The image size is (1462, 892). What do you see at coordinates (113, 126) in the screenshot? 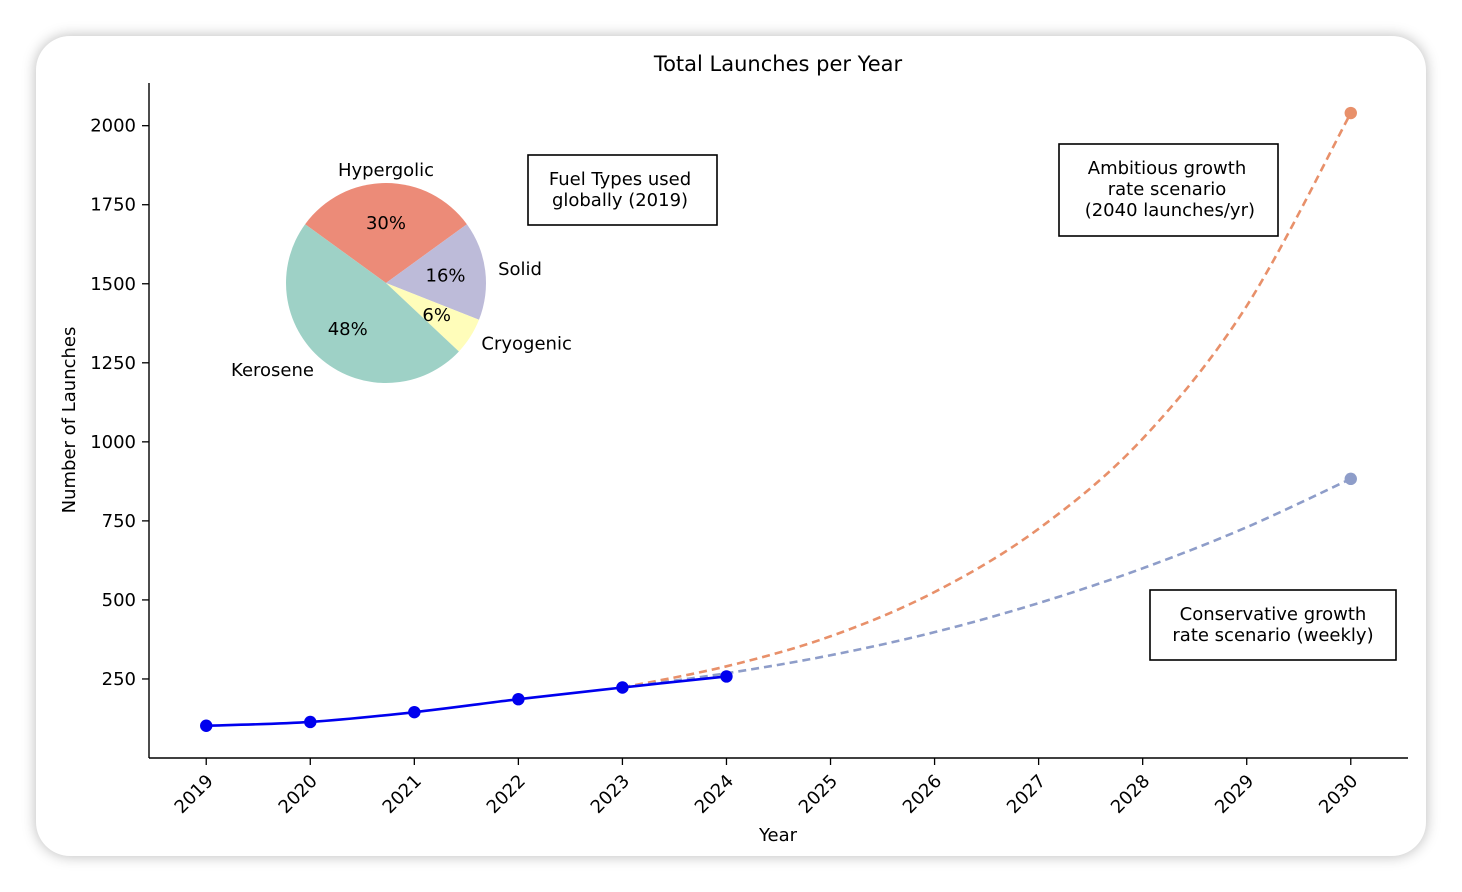
I see `y-tick-label: 2000` at bounding box center [113, 126].